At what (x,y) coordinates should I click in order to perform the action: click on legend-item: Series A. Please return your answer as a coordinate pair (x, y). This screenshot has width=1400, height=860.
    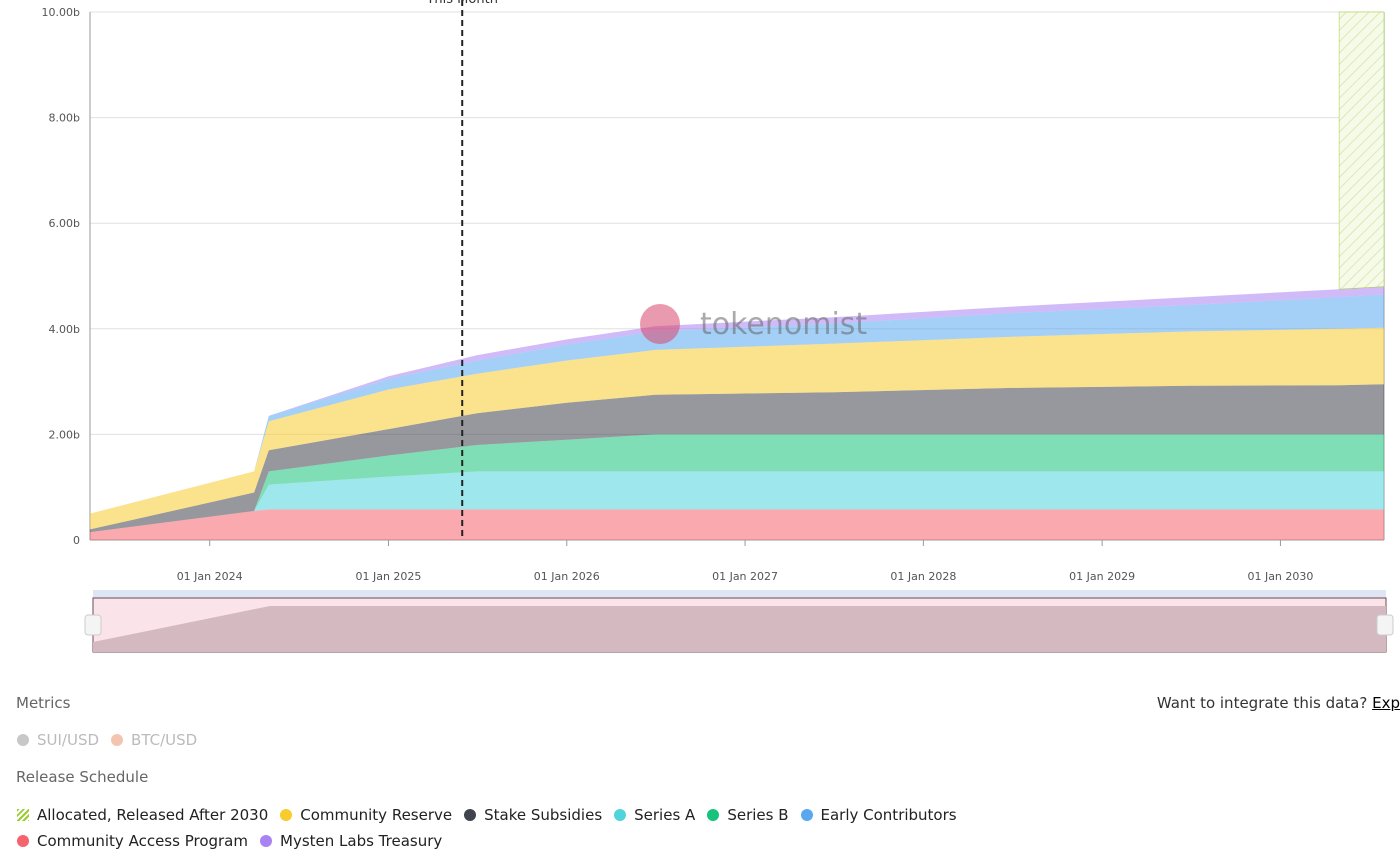
    Looking at the image, I should click on (654, 815).